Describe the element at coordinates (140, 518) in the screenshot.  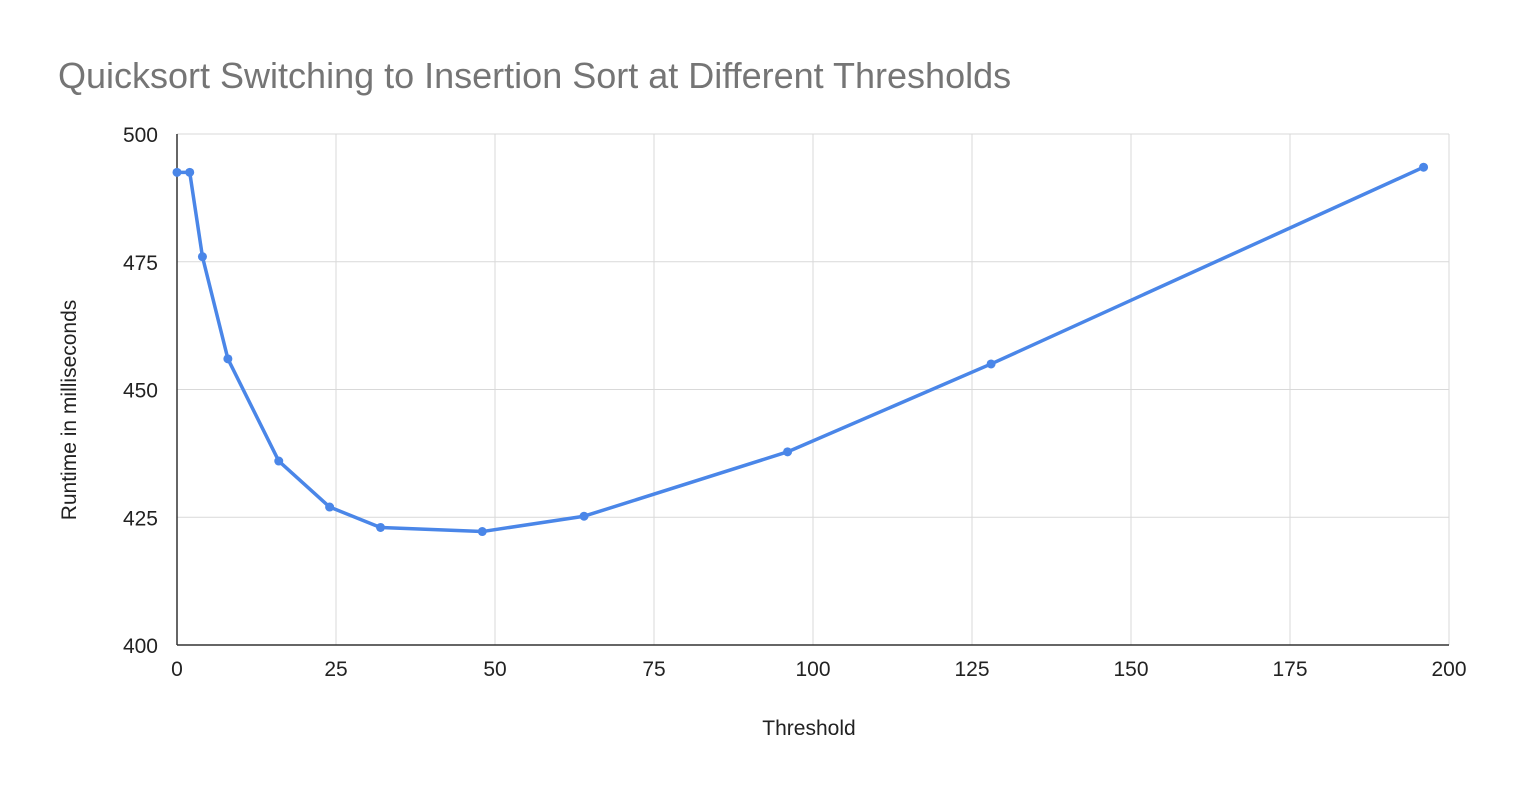
I see `y-tick-label: 425` at that location.